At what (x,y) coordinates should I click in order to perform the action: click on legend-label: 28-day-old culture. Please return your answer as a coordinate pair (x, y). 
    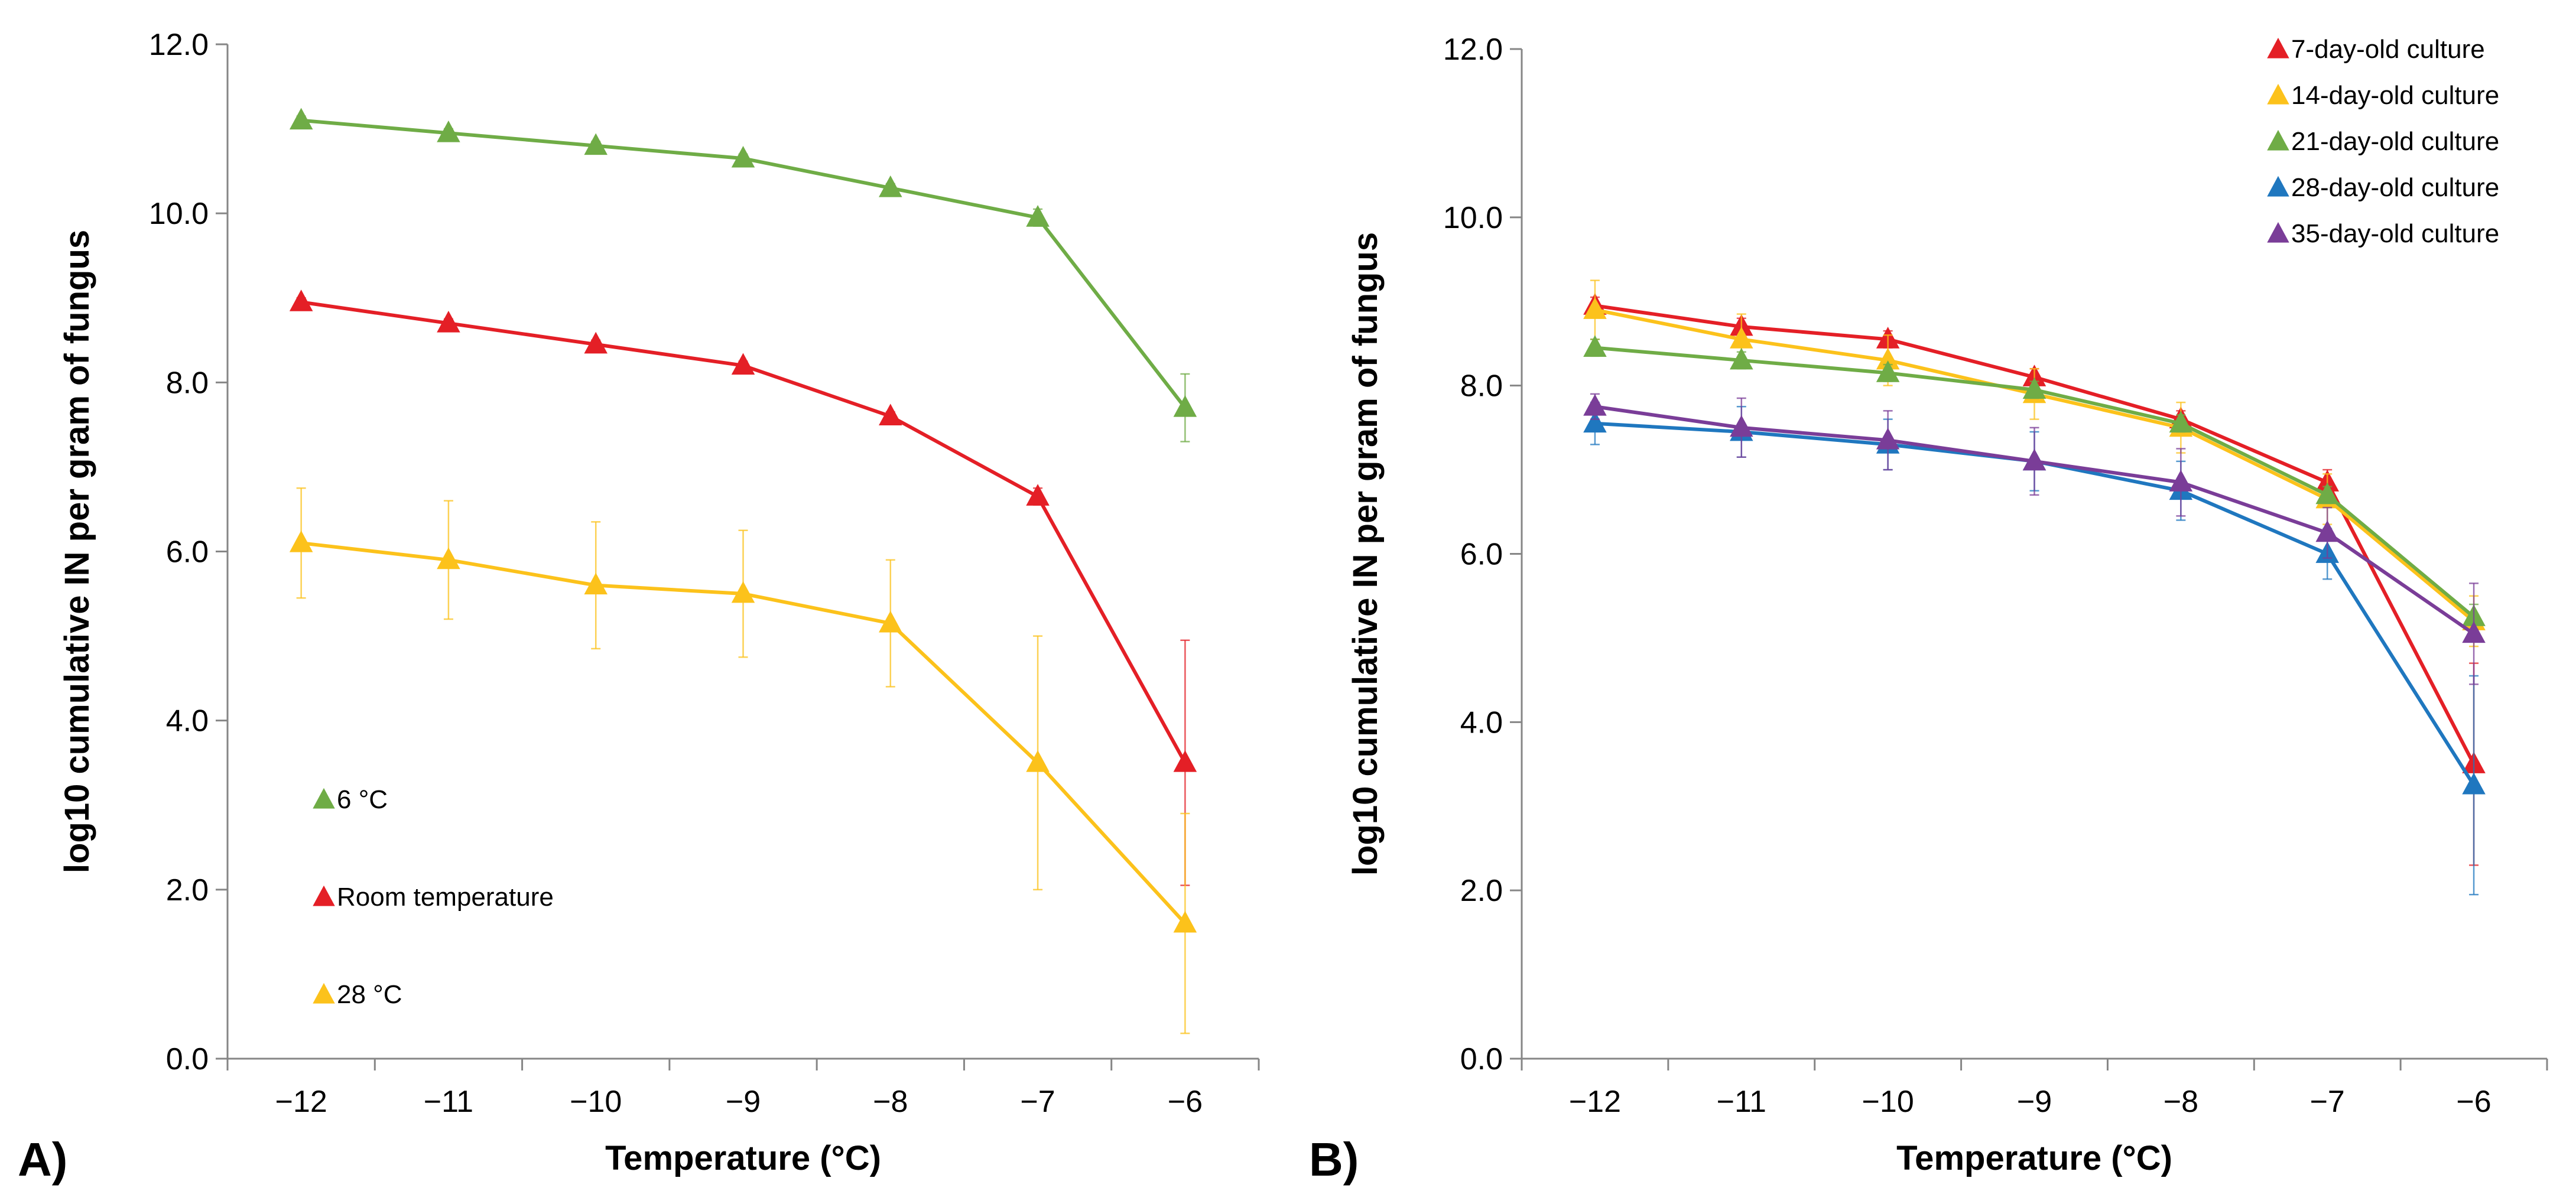
    Looking at the image, I should click on (2395, 187).